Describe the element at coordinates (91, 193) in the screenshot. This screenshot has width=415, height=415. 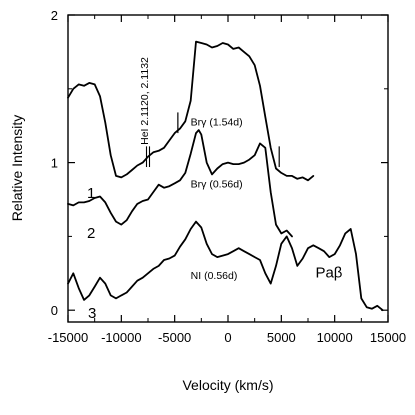
I see `series-label-1: 1` at that location.